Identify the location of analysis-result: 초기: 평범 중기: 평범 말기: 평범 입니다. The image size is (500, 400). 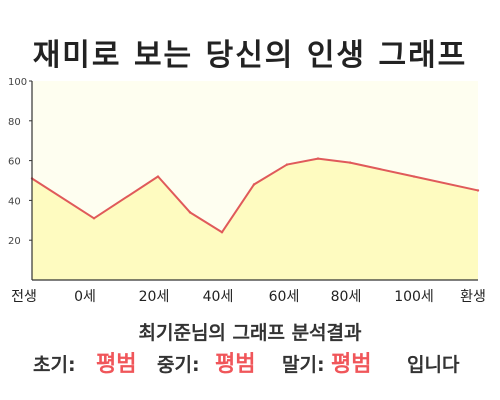
(250, 362).